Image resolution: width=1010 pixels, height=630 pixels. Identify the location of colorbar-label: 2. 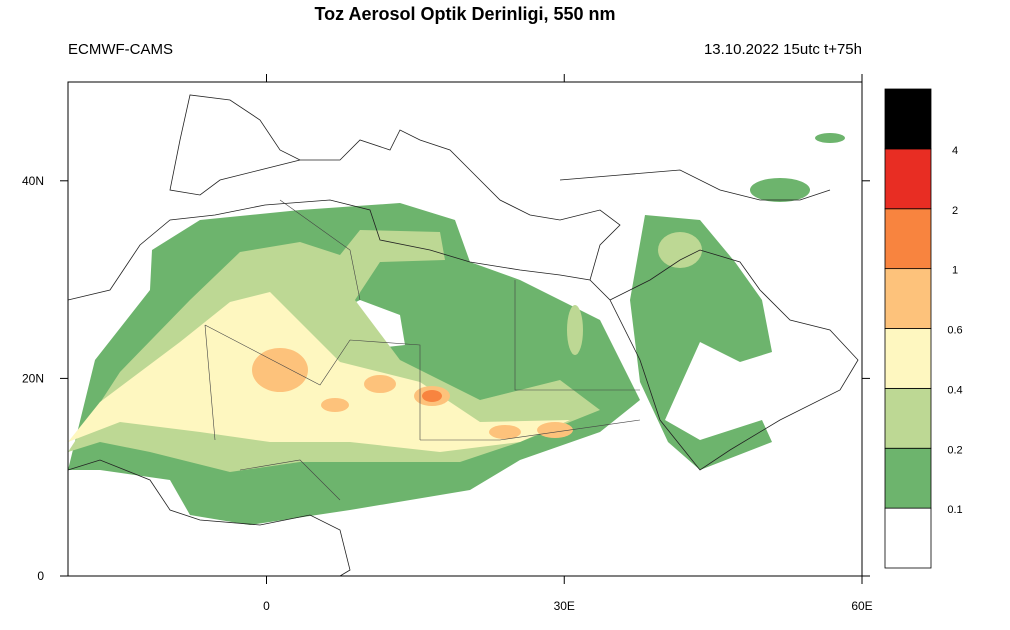
(955, 211).